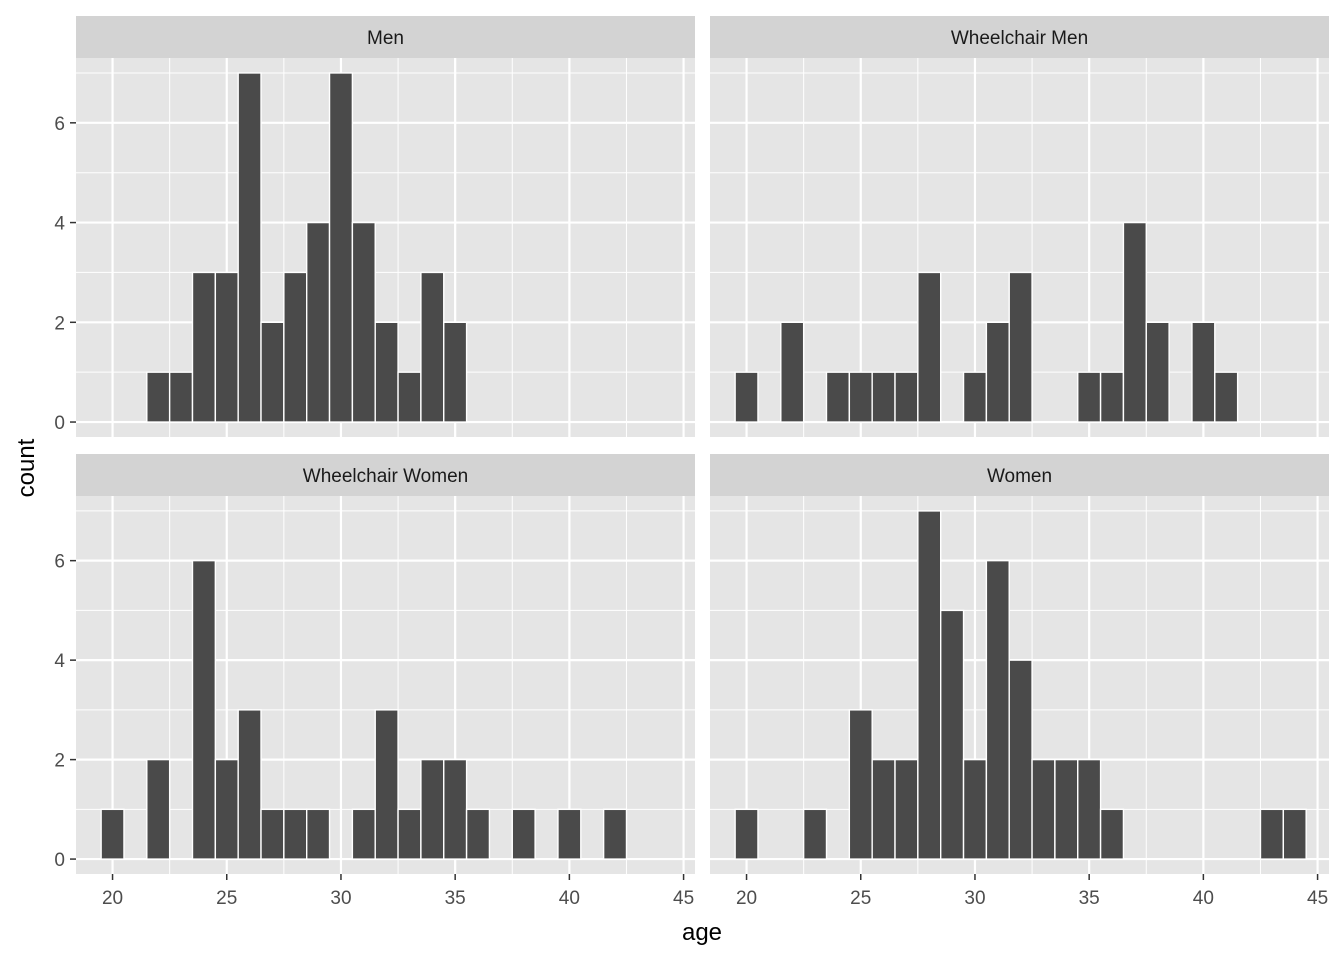 The height and width of the screenshot is (965, 1344). What do you see at coordinates (702, 932) in the screenshot?
I see `x-axis-label: age` at bounding box center [702, 932].